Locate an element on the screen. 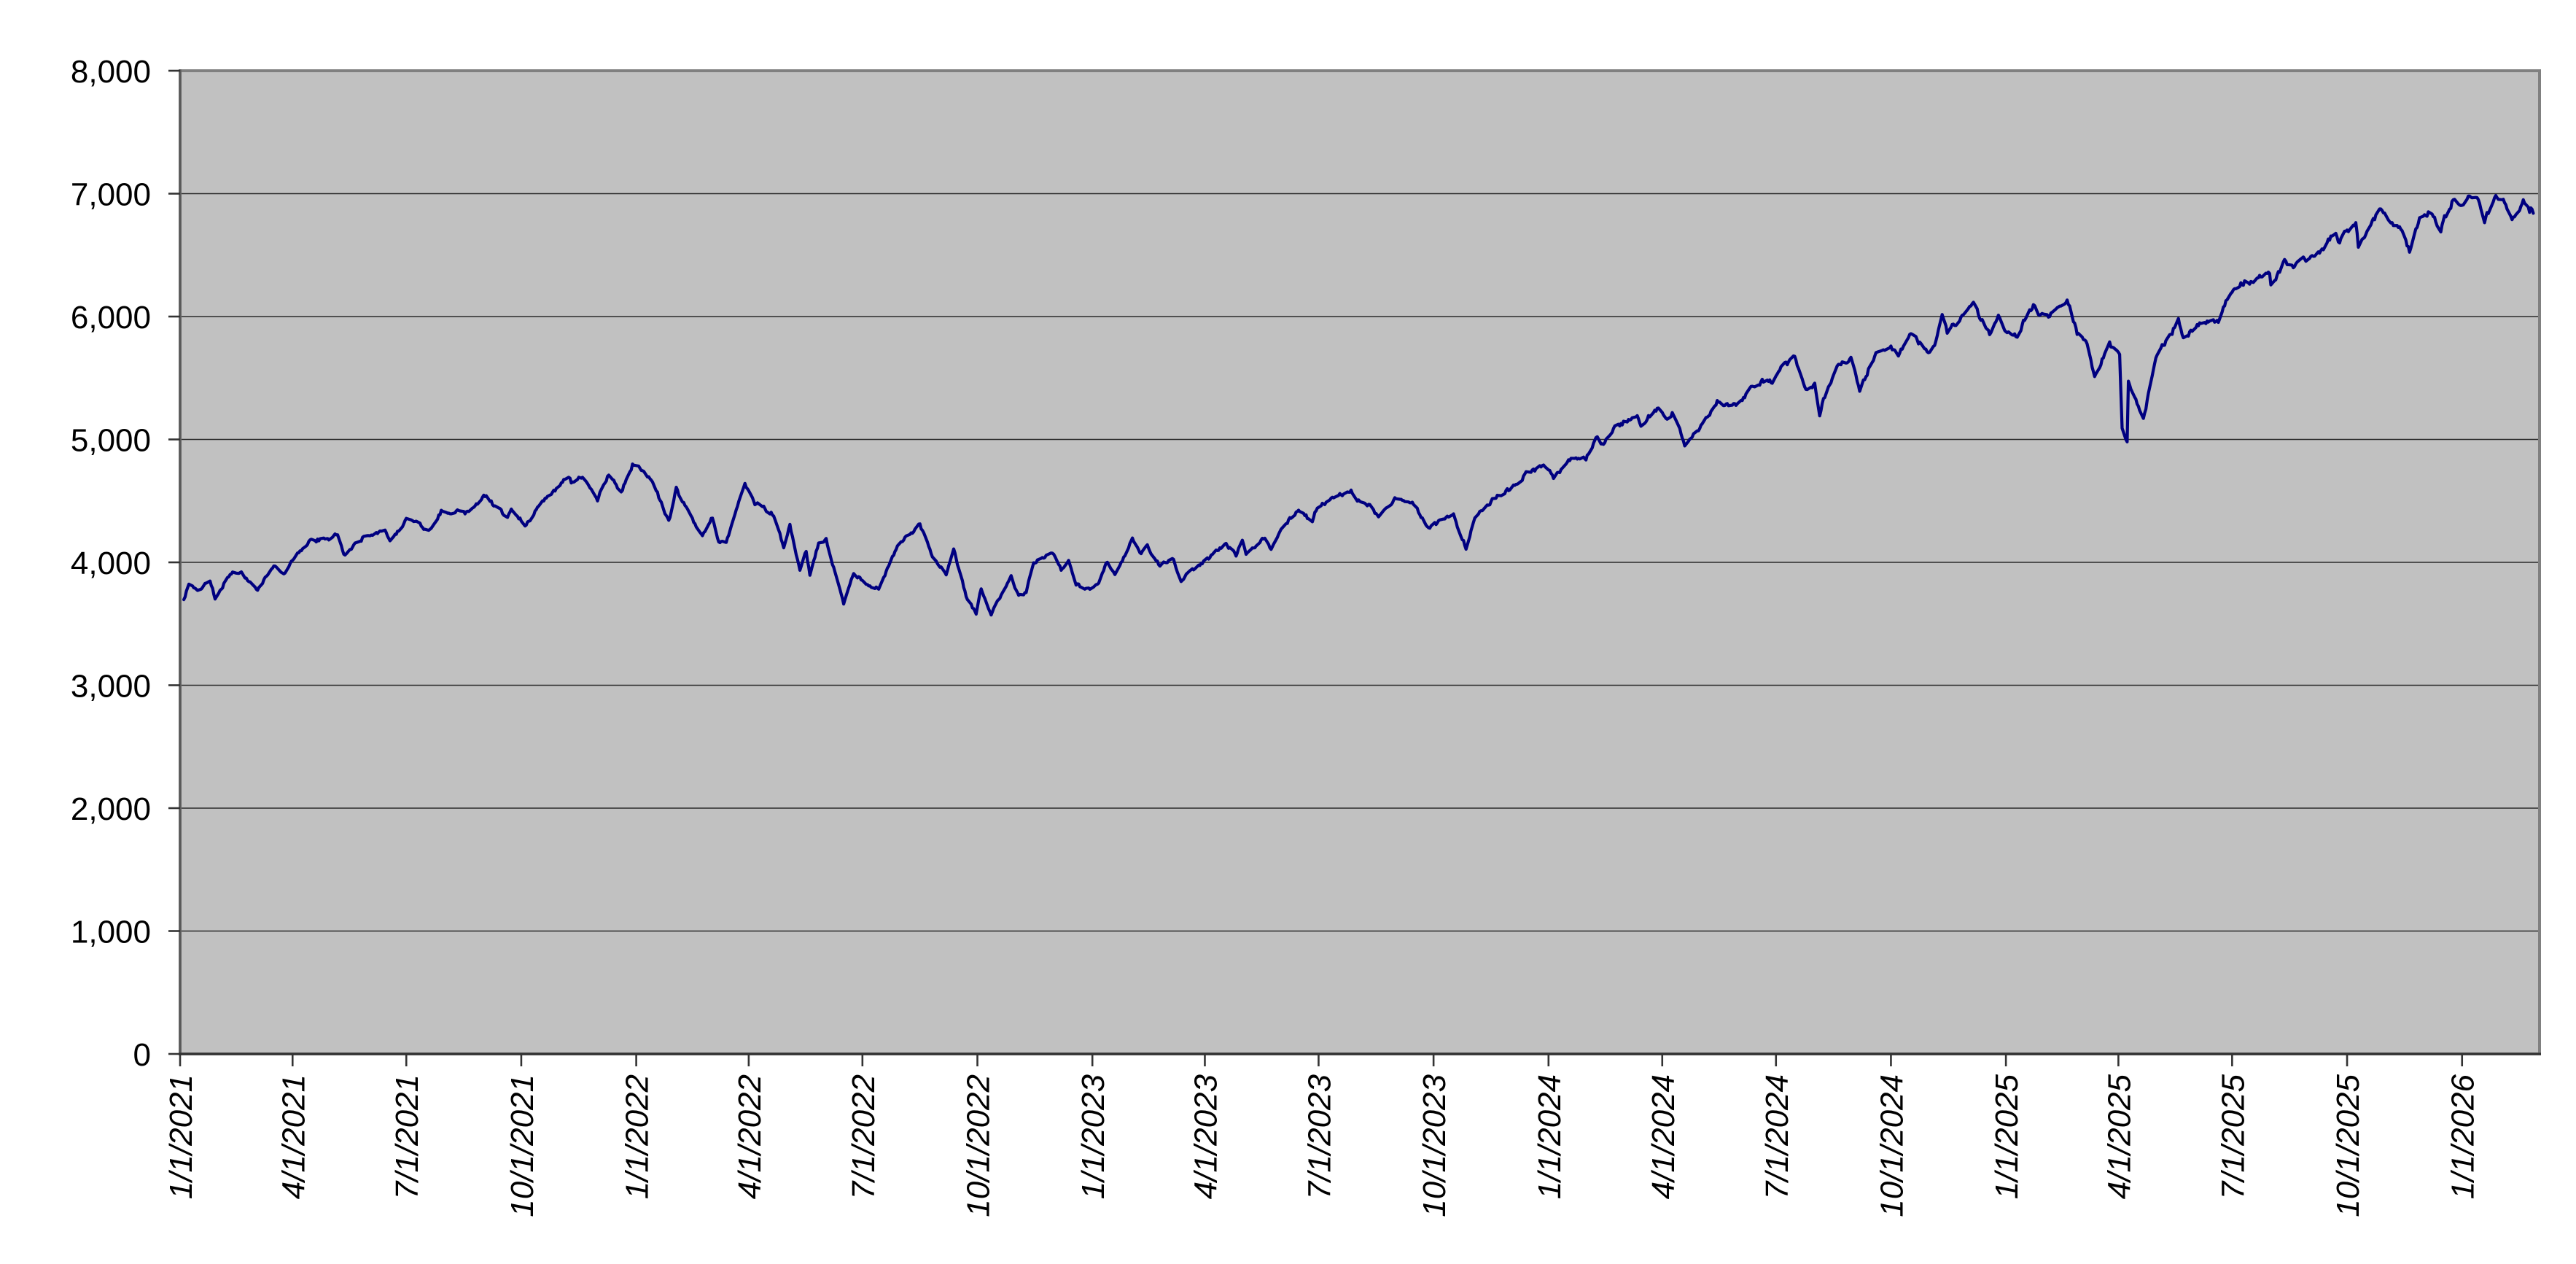  x-axis-label: 4/1/2025 is located at coordinates (2119, 1136).